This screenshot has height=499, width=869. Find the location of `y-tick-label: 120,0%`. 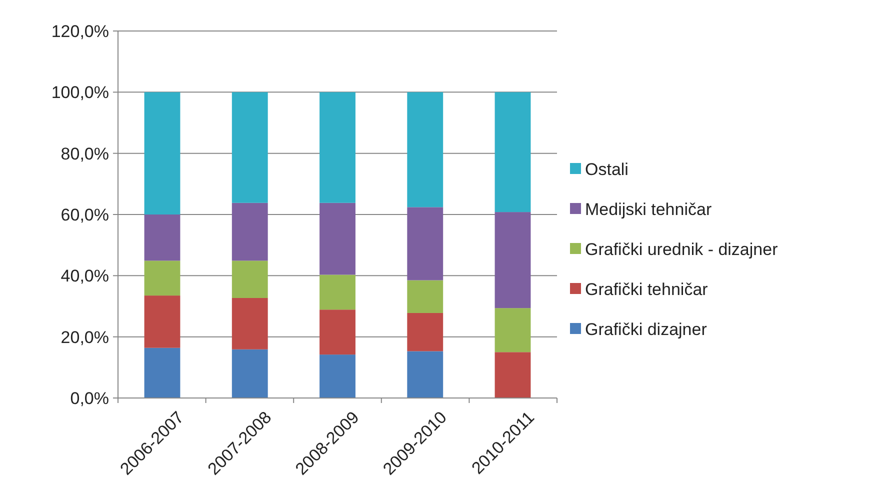

y-tick-label: 120,0% is located at coordinates (80, 31).